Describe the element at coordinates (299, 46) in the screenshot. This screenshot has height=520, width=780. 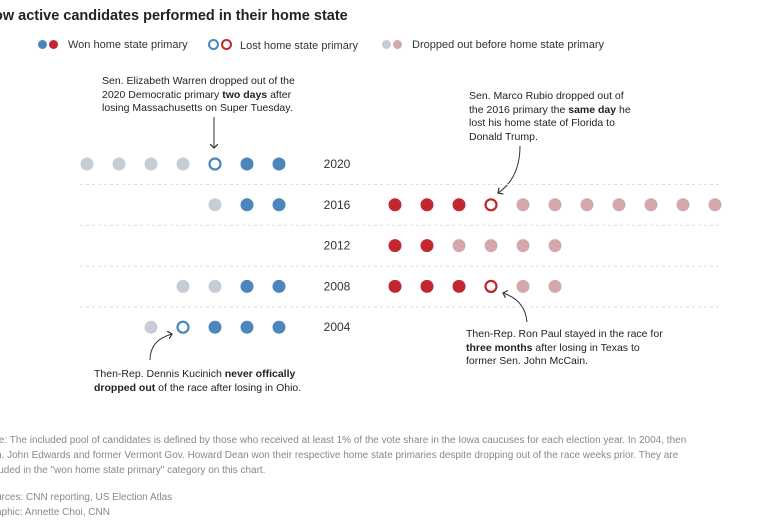
I see `legend-label: Lost home state primary` at that location.